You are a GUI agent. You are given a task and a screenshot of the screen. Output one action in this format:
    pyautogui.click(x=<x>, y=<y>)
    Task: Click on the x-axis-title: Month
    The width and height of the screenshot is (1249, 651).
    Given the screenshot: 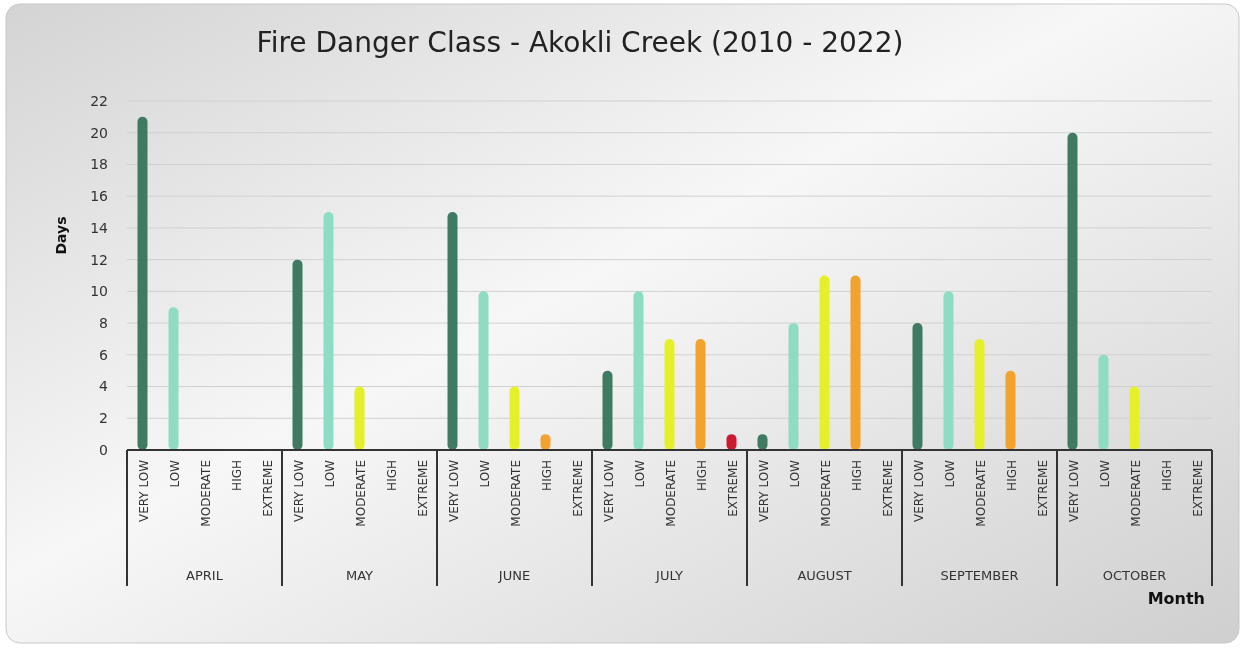 What is the action you would take?
    pyautogui.click(x=1176, y=598)
    